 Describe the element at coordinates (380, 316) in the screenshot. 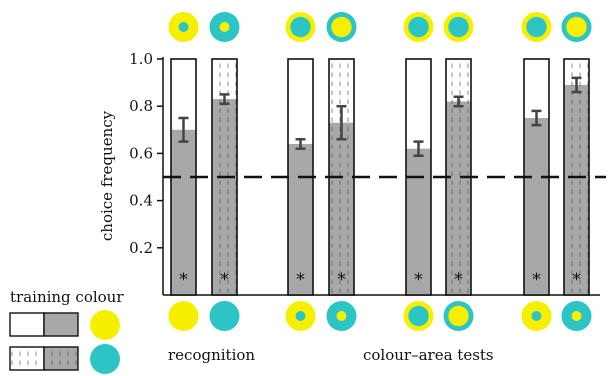

I see `stimuli-bottom` at that location.